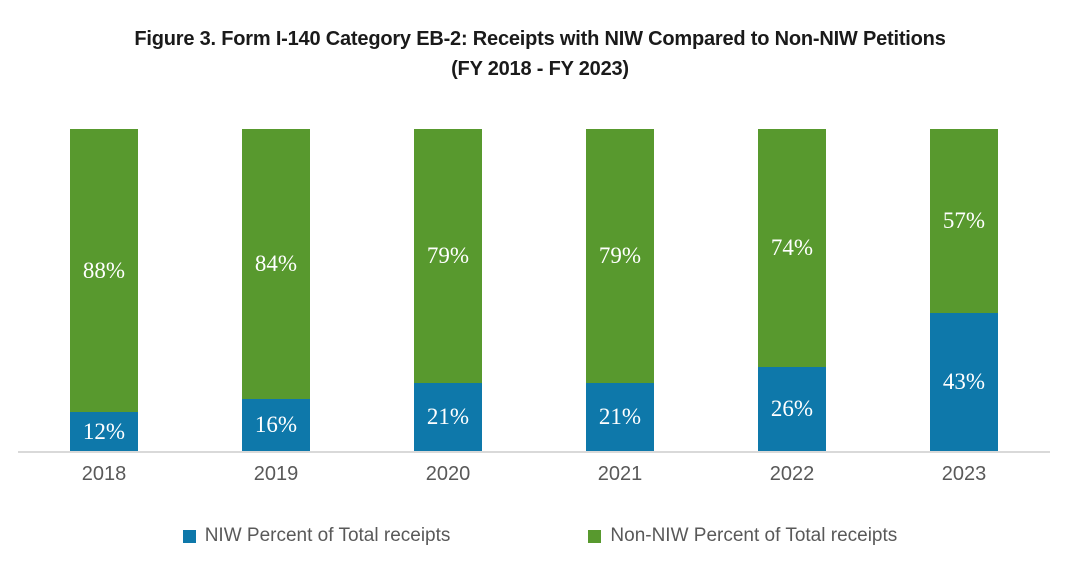 Image resolution: width=1080 pixels, height=583 pixels. I want to click on bar-value-label: 88%, so click(104, 270).